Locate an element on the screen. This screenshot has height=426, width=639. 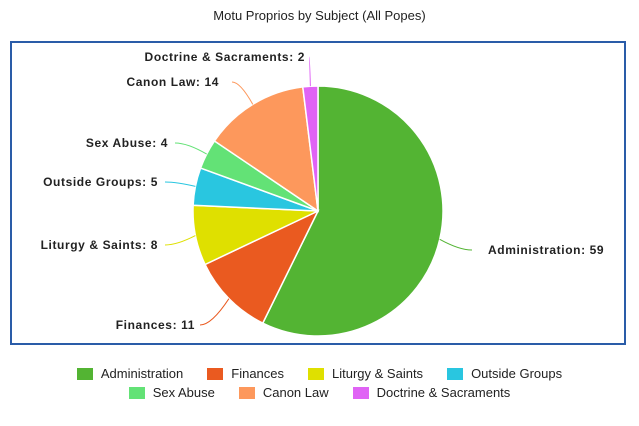
legend-item-finances: Finances is located at coordinates (245, 373).